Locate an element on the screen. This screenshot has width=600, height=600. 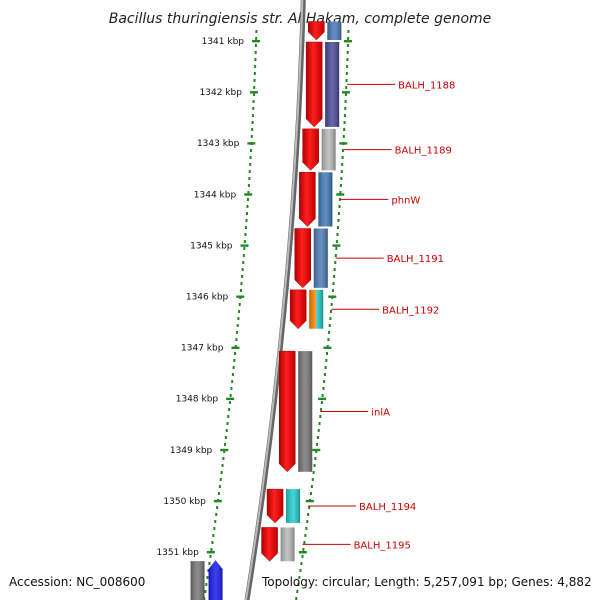
tick-label: 1348 kbp is located at coordinates (197, 400).